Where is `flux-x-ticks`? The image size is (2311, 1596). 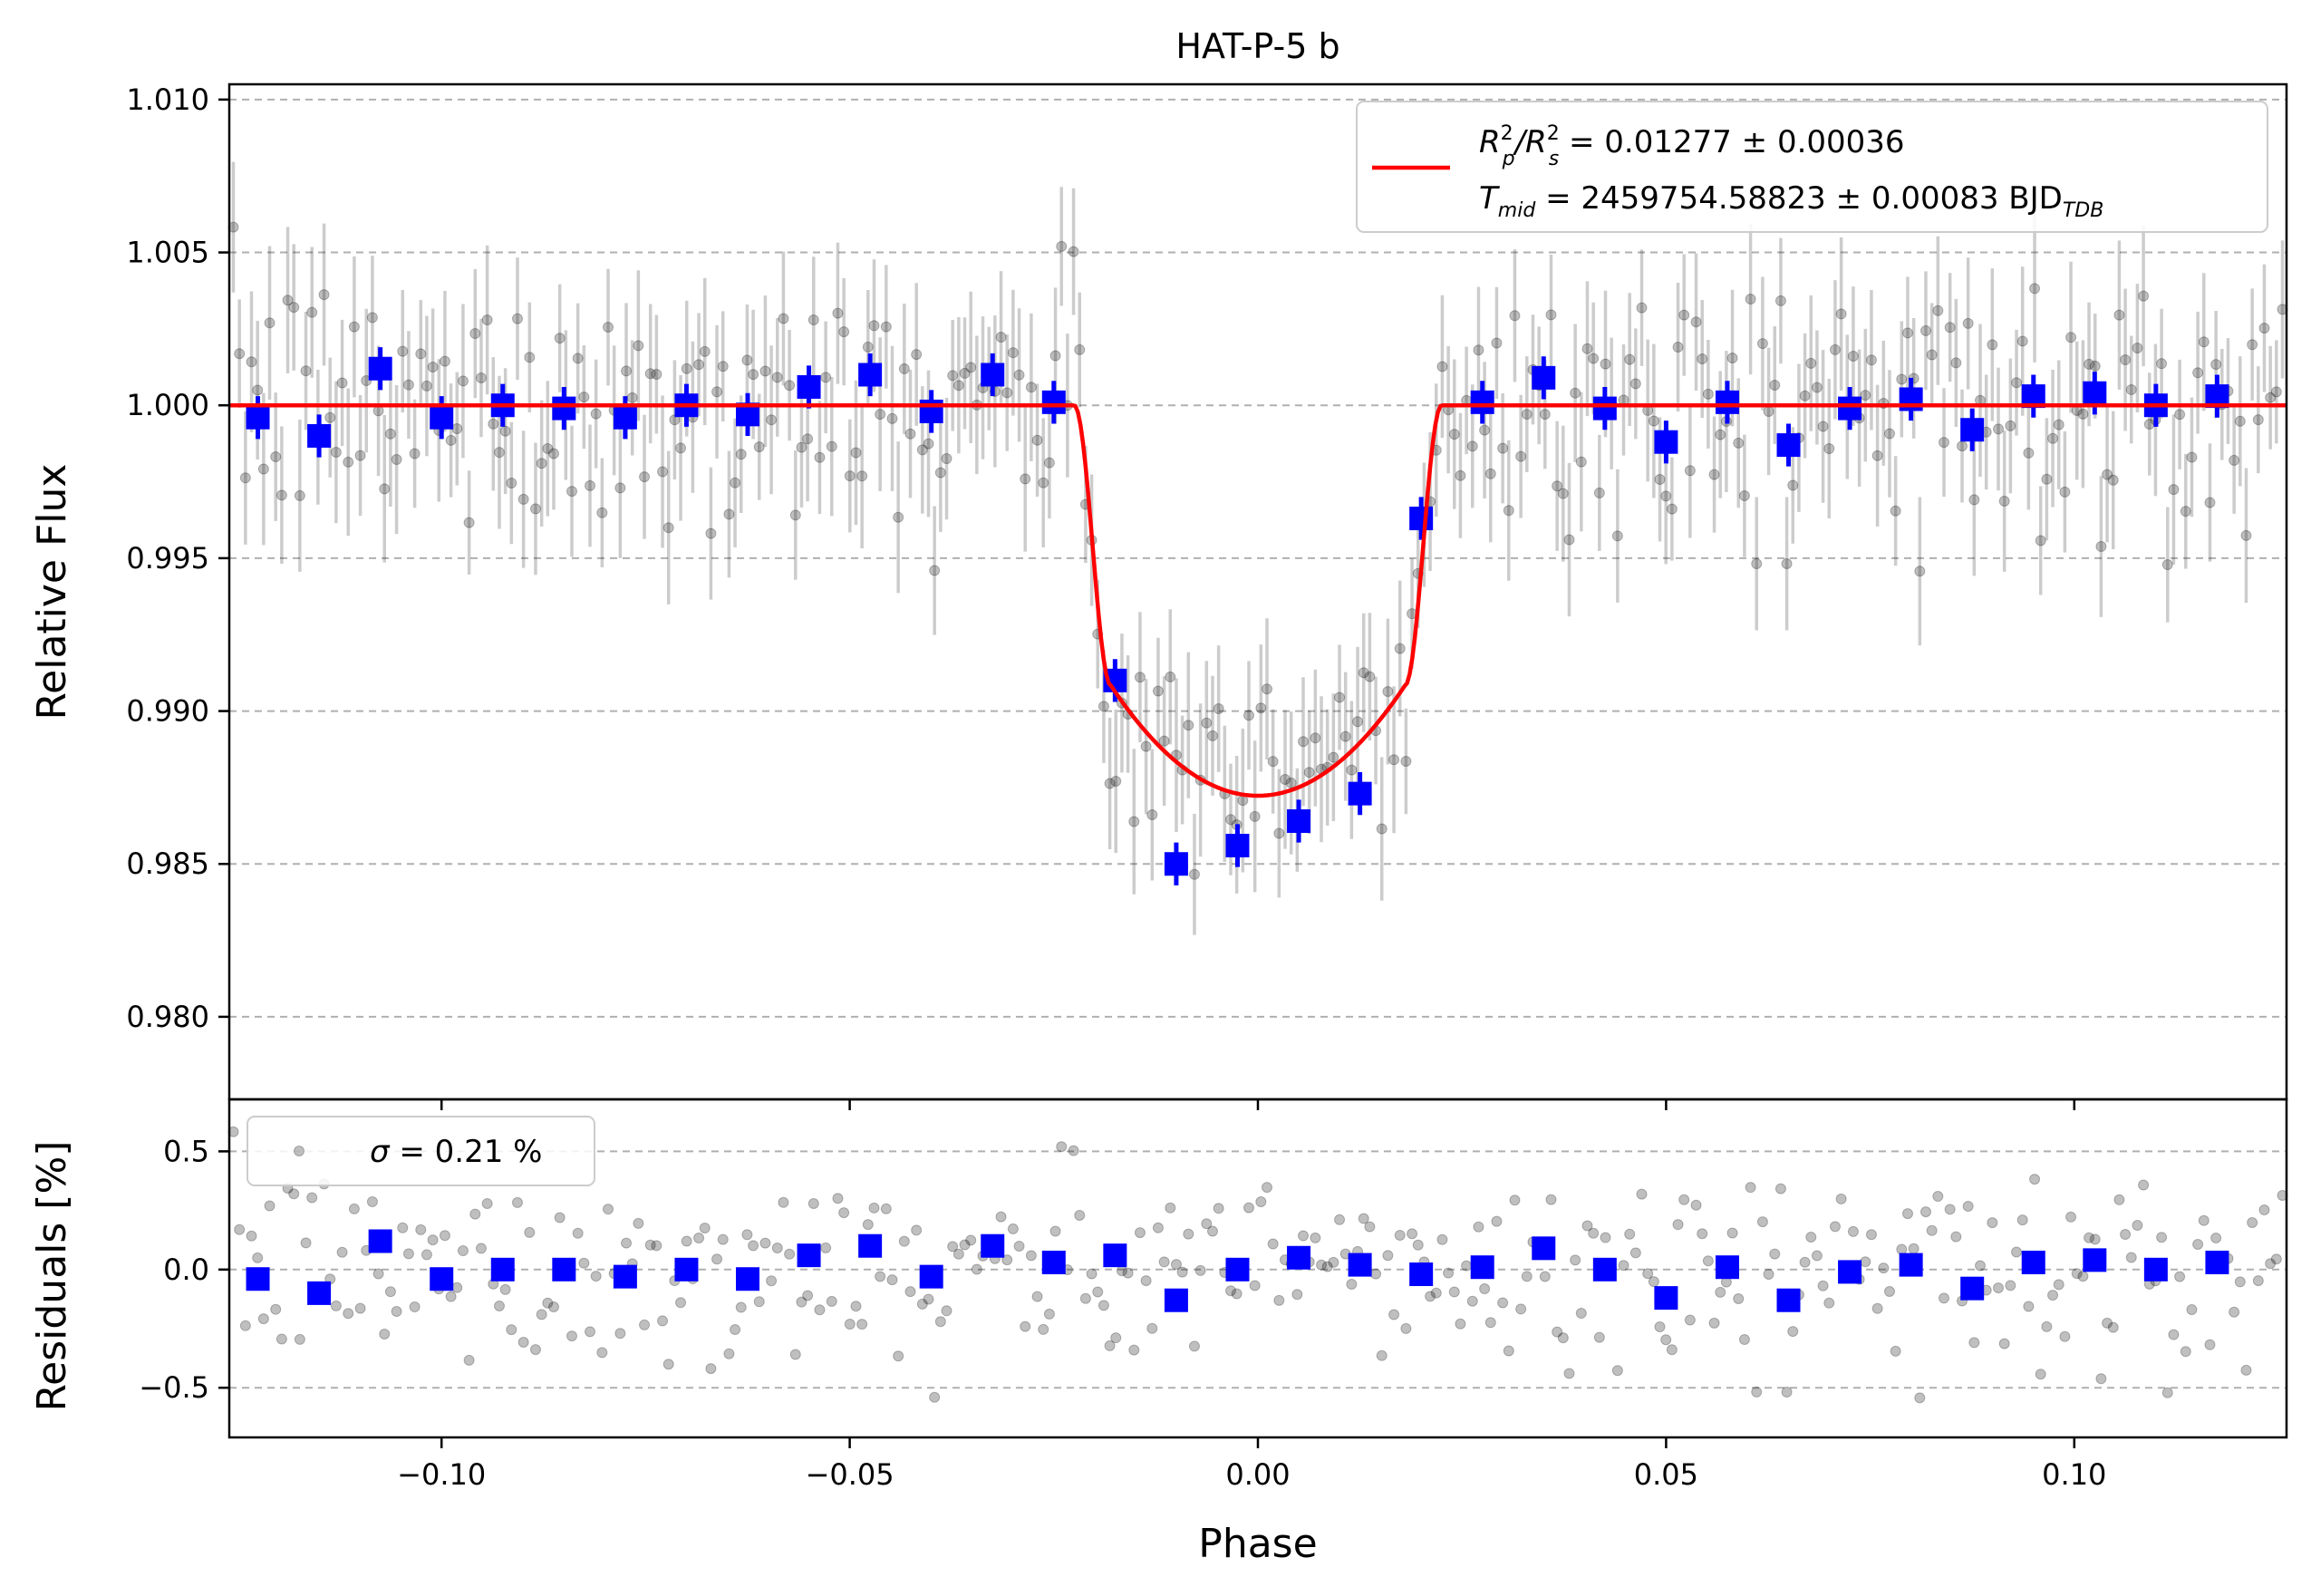 flux-x-ticks is located at coordinates (1258, 1104).